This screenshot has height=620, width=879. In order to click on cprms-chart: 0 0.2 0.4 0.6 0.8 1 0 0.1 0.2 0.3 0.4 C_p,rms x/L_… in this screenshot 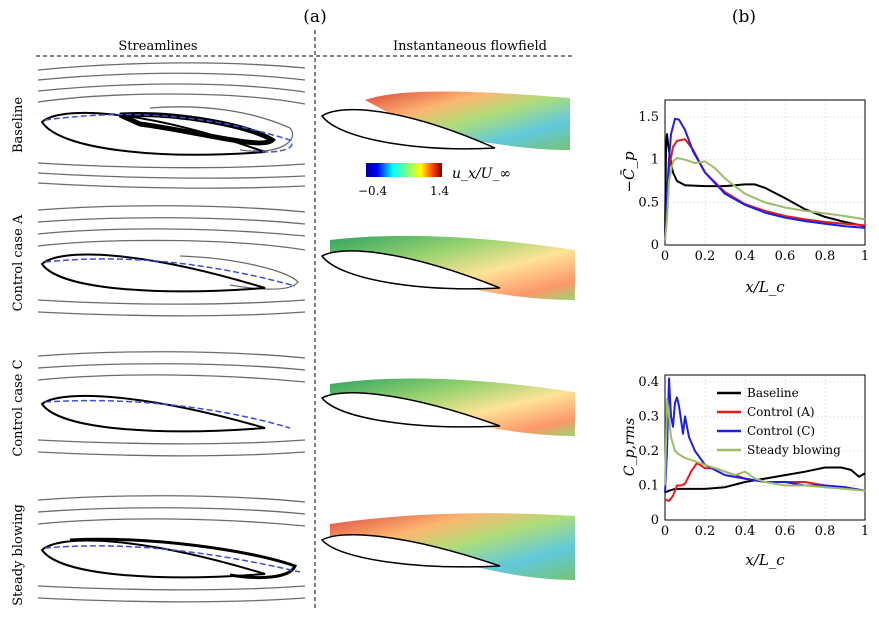, I will do `click(745, 471)`.